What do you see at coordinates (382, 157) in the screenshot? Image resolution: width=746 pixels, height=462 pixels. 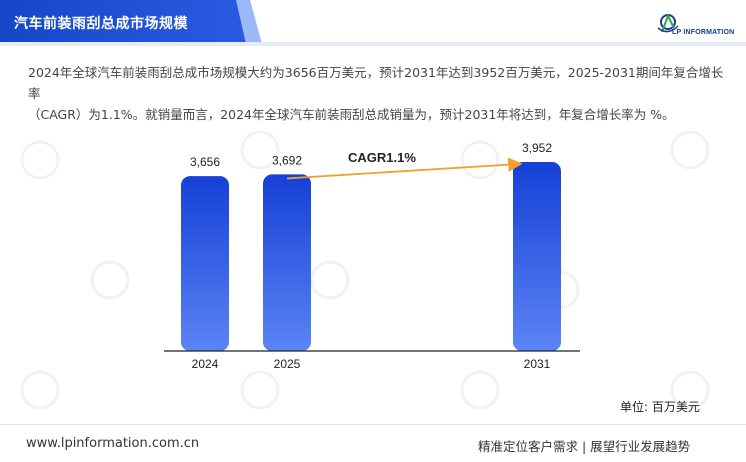 I see `cagr-annotation: CAGR1.1%` at bounding box center [382, 157].